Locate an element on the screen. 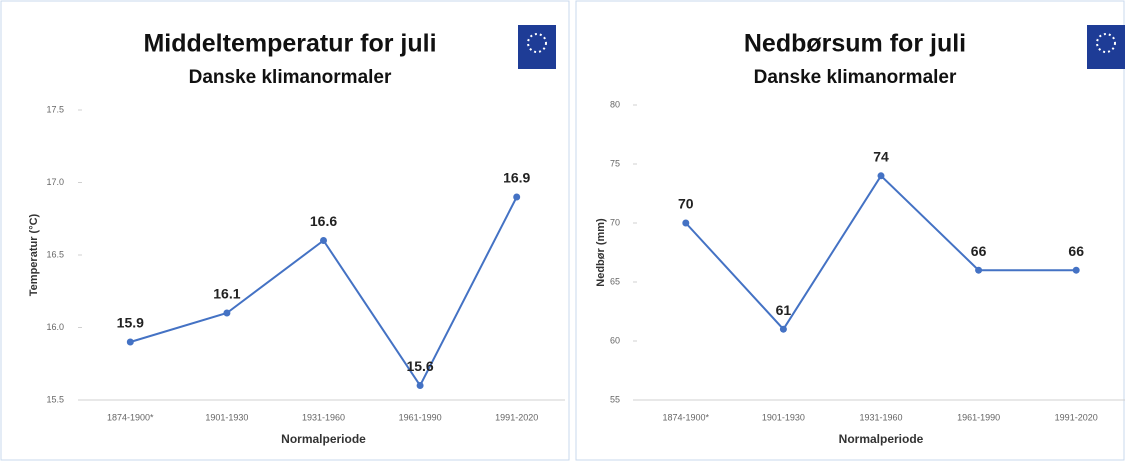  y-tick-label: 17.0 is located at coordinates (55, 182).